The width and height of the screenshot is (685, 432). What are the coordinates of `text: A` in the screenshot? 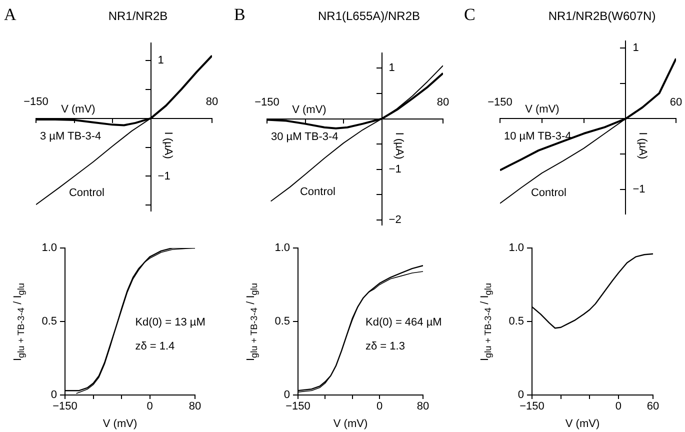 It's located at (10, 14).